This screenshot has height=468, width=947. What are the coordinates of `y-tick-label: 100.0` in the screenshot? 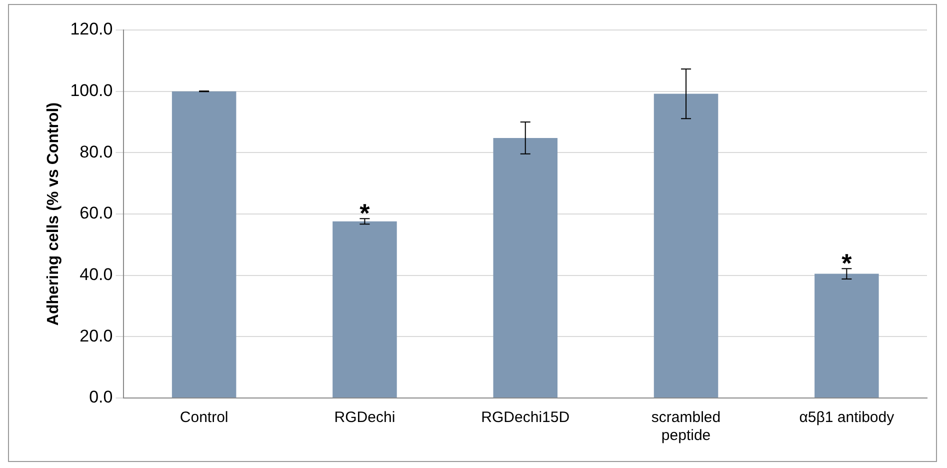 It's located at (91, 90).